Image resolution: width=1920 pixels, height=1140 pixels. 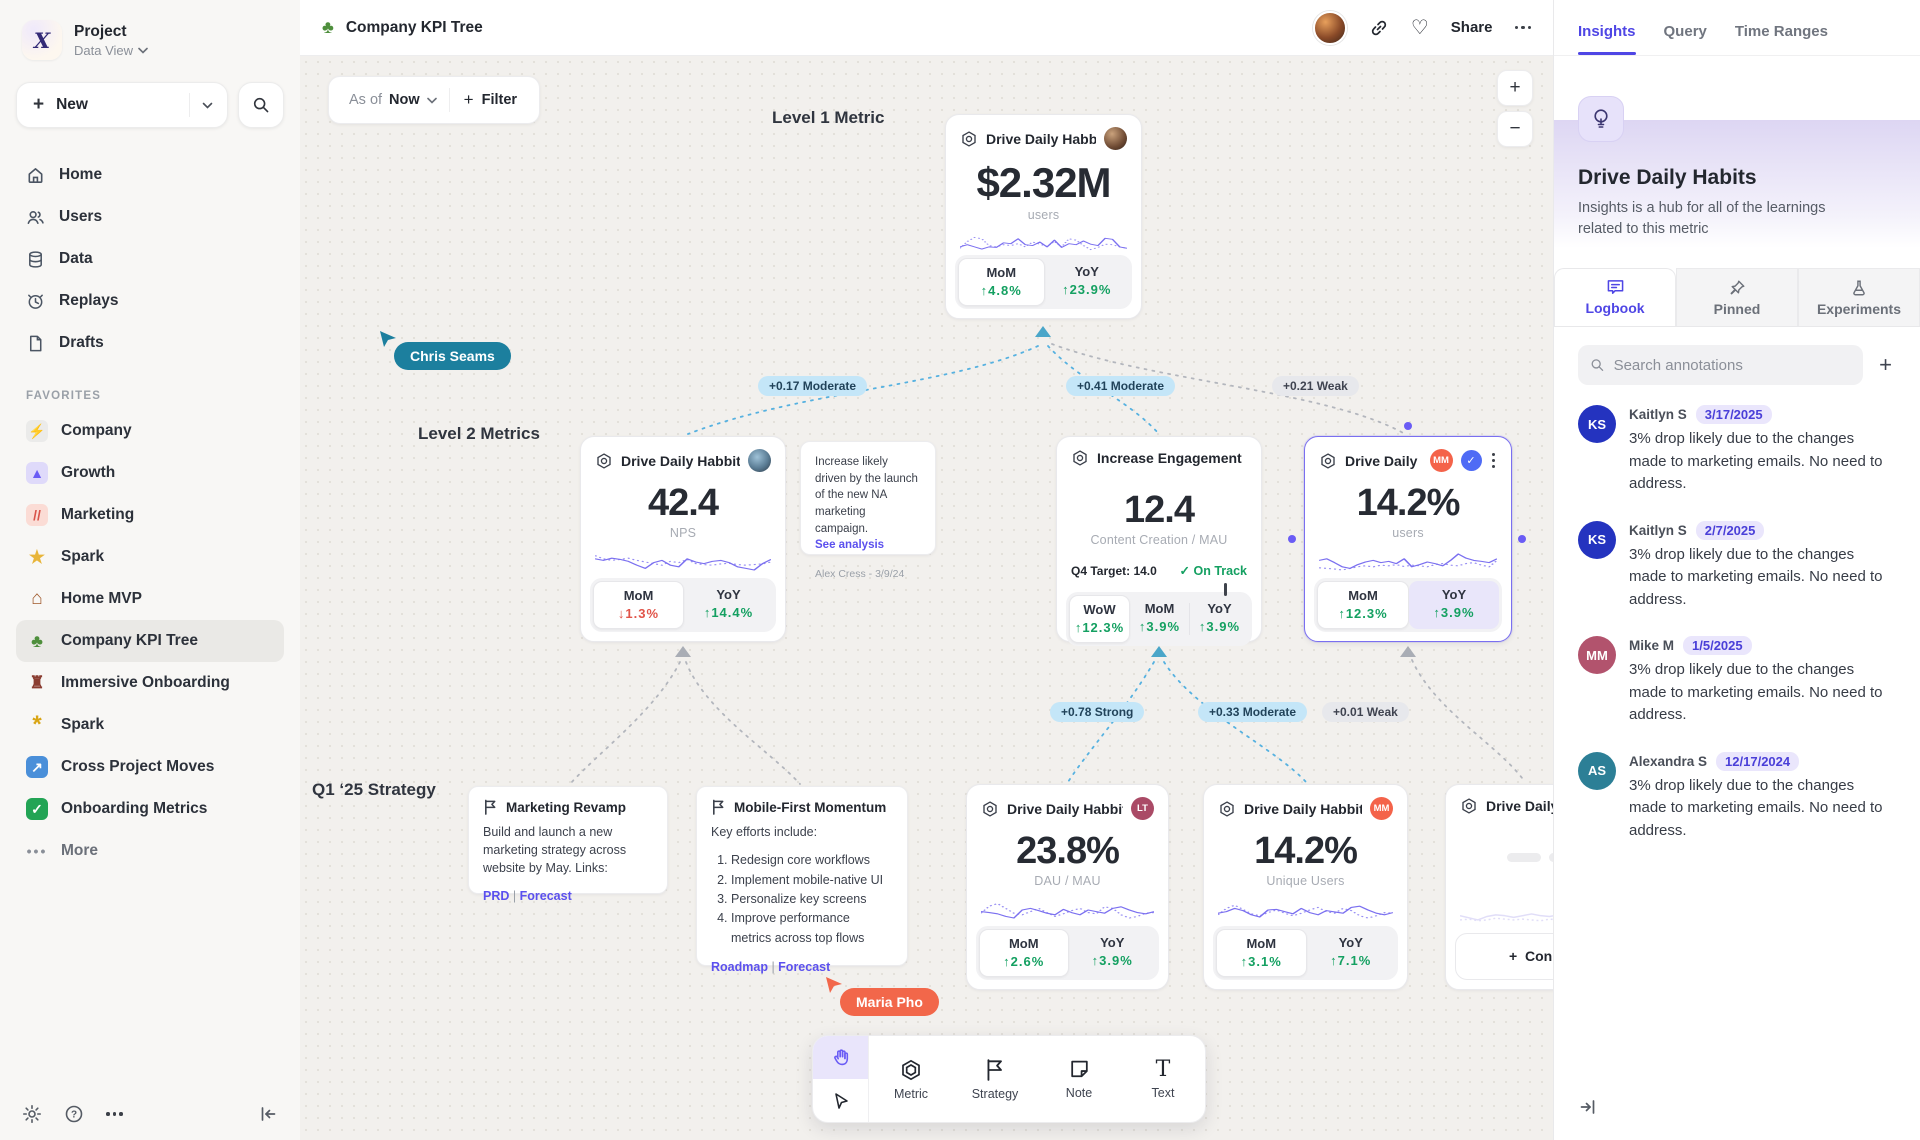 What do you see at coordinates (150, 725) in the screenshot?
I see `sidebar-item-spark-2: * Spark` at bounding box center [150, 725].